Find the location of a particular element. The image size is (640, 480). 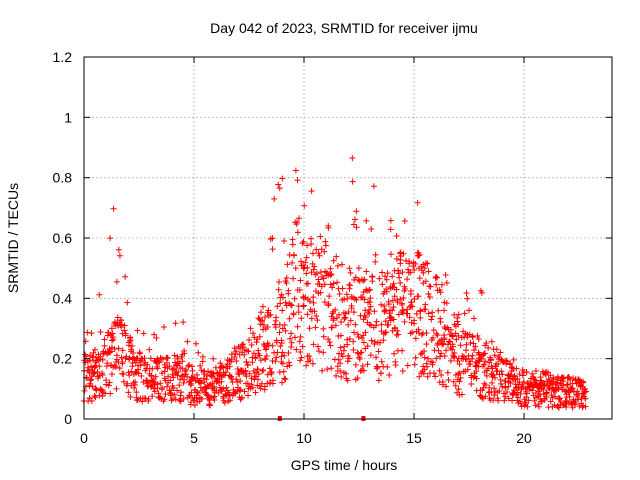

y-tick-label: 0.8 is located at coordinates (63, 178).